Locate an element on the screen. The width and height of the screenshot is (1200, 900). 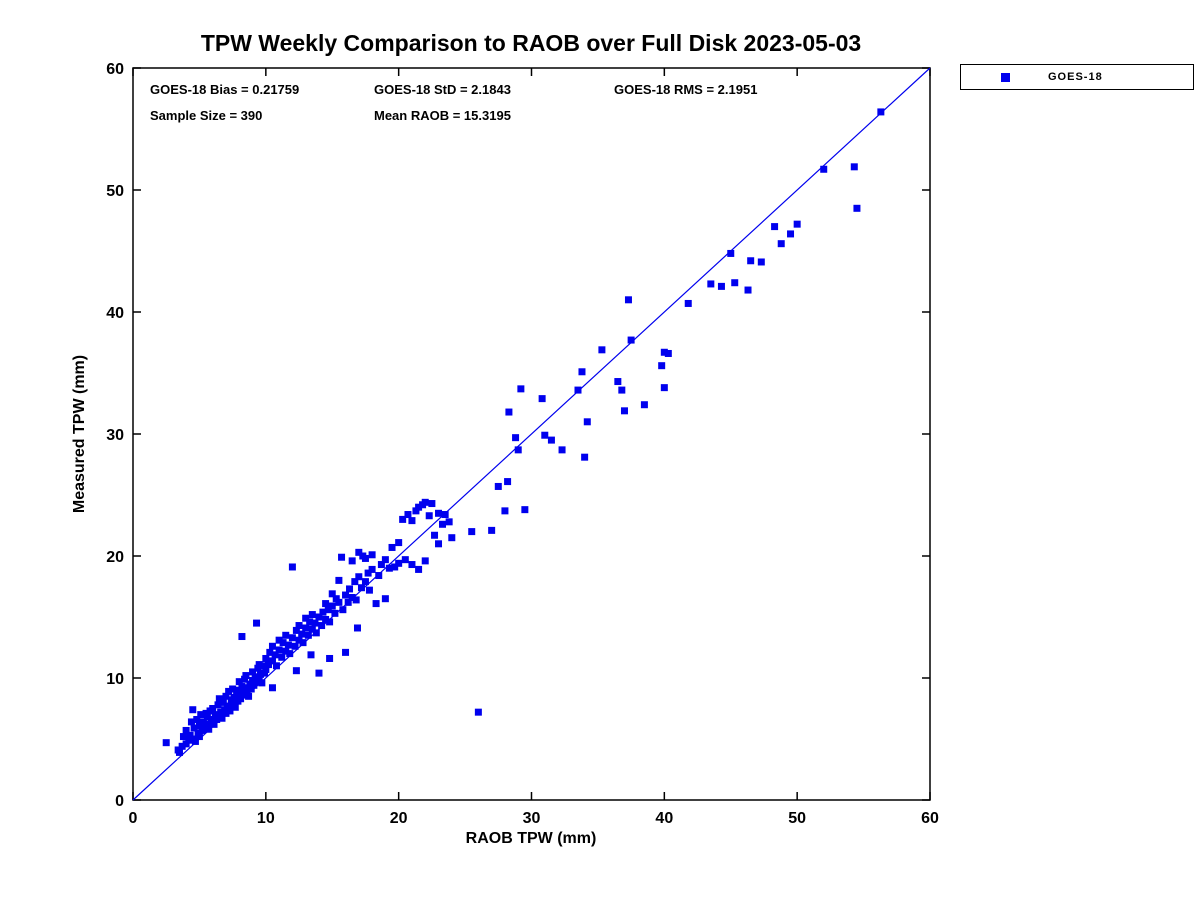
x-tick-label: 50 is located at coordinates (797, 818).